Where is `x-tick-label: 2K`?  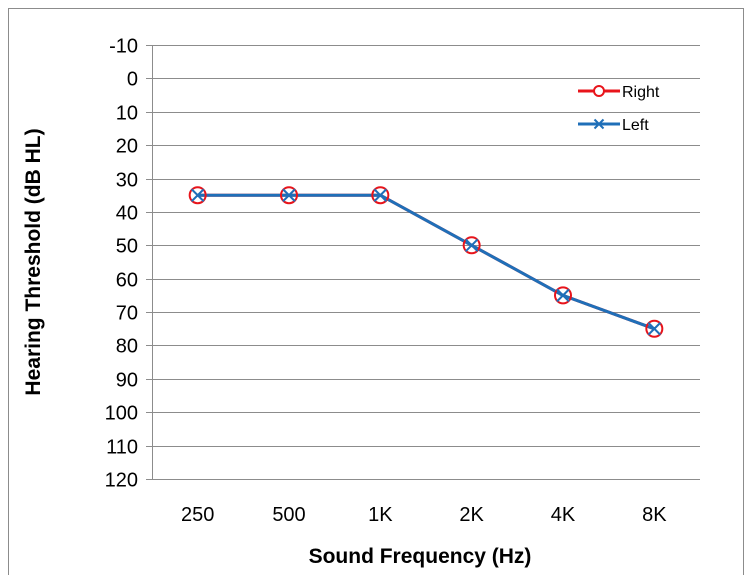 x-tick-label: 2K is located at coordinates (471, 515).